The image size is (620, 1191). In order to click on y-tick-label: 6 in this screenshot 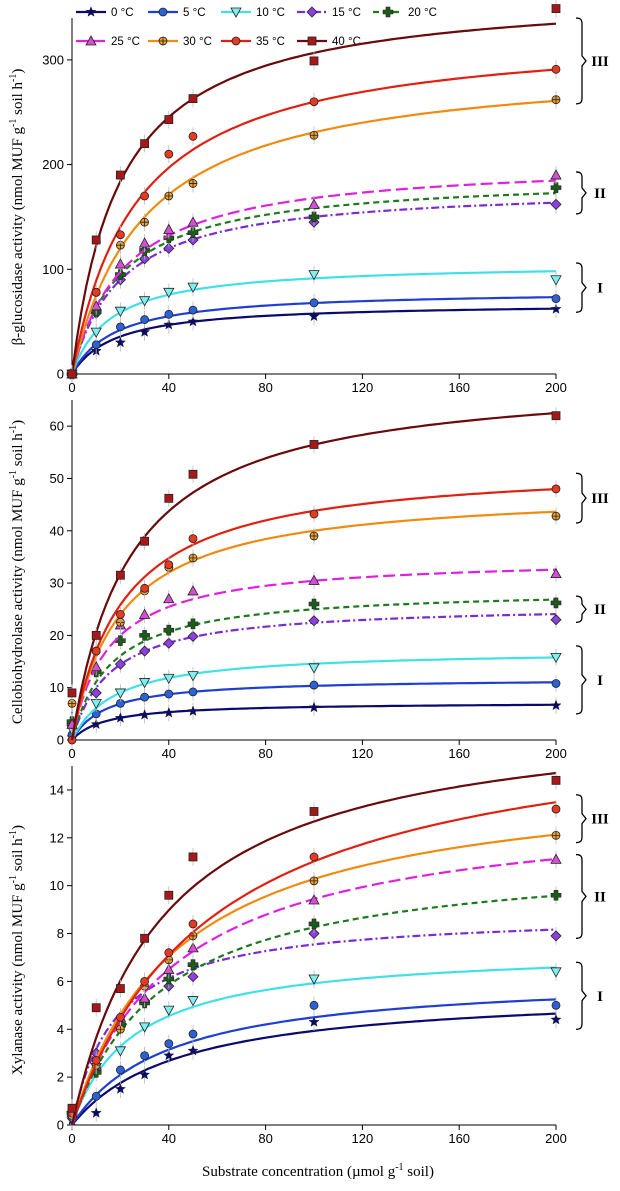, I will do `click(60, 981)`.